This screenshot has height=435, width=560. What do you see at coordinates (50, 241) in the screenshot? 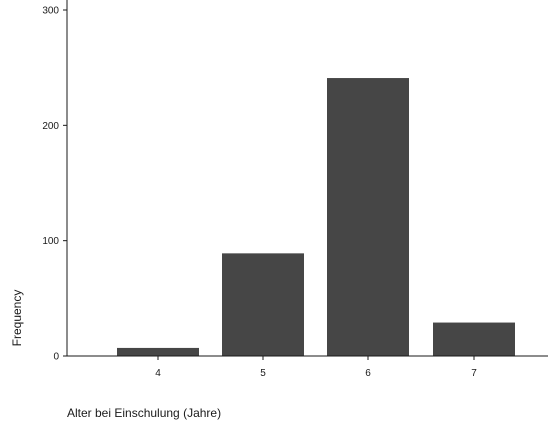
I see `y-tick-label: 100` at bounding box center [50, 241].